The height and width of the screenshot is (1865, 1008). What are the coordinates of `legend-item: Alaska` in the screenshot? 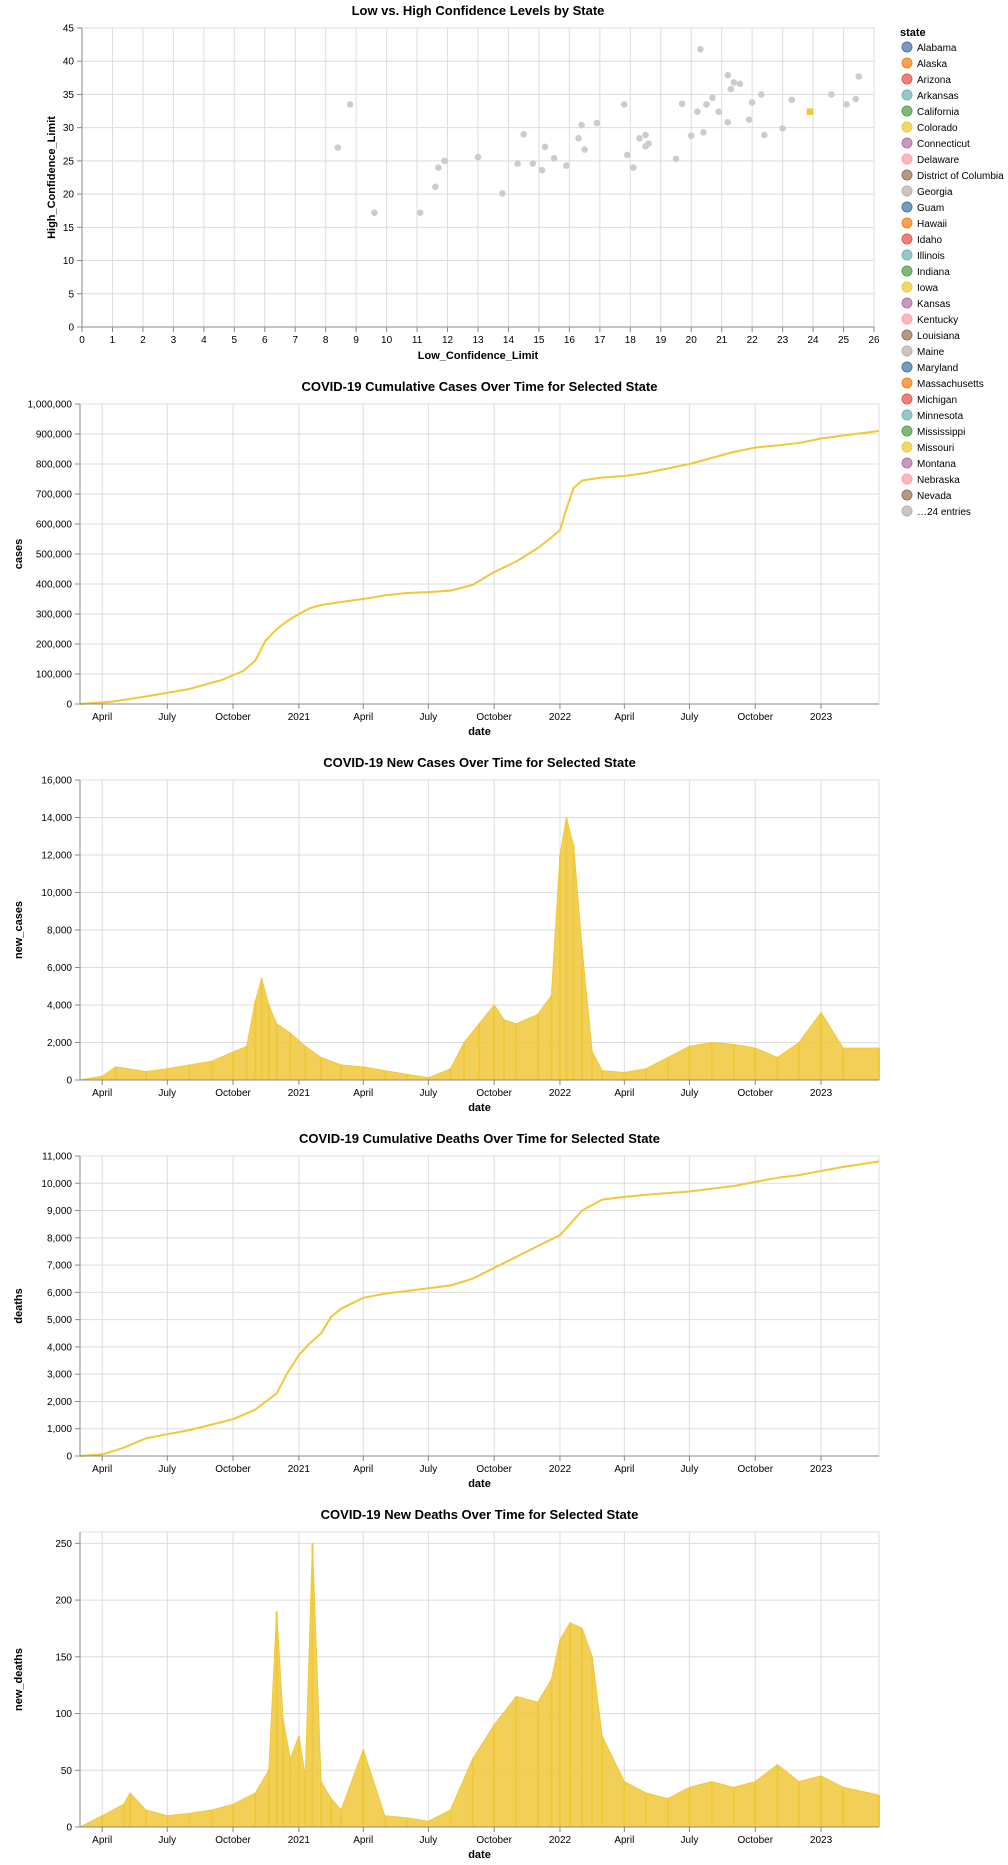 It's located at (924, 63).